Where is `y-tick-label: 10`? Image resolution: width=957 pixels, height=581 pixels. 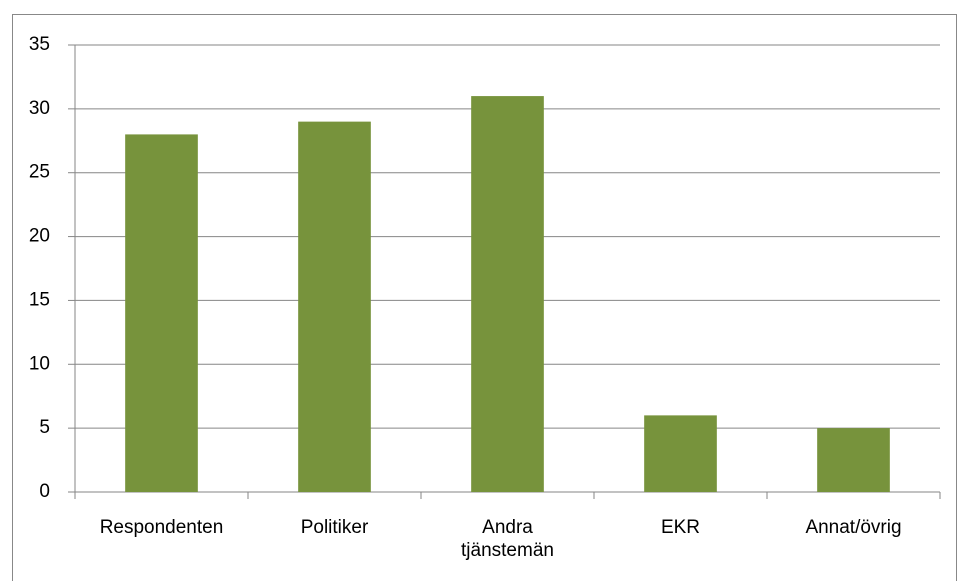 y-tick-label: 10 is located at coordinates (39, 363).